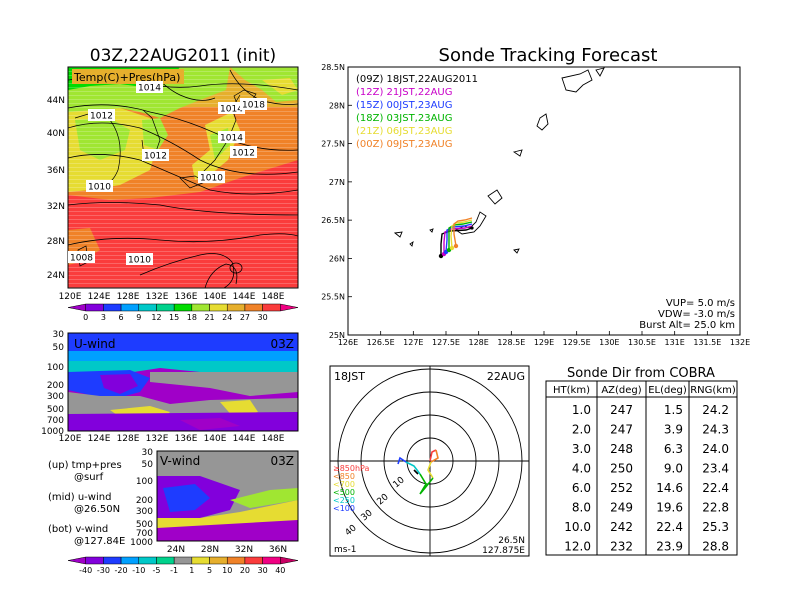 The image size is (792, 612). What do you see at coordinates (452, 248) in the screenshot?
I see `endpoint-marker` at bounding box center [452, 248].